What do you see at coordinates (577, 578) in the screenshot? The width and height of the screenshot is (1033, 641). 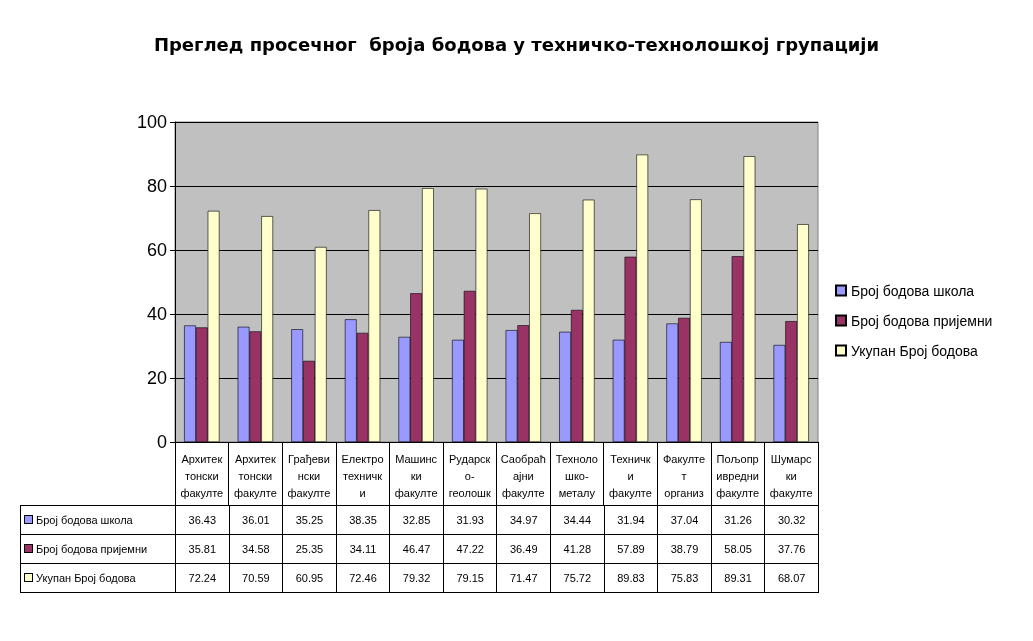 I see `data-label: 75.72` at bounding box center [577, 578].